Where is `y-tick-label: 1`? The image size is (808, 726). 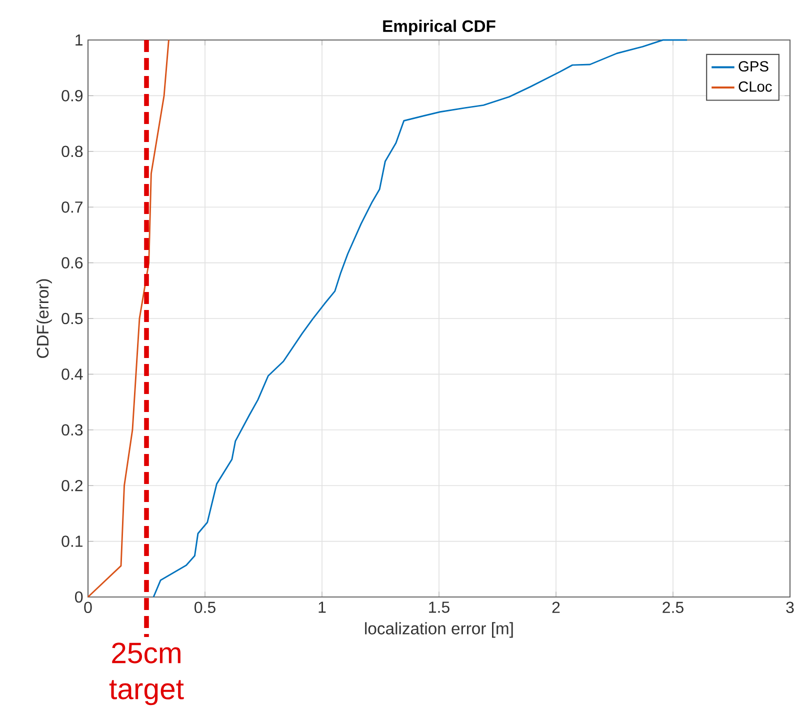 y-tick-label: 1 is located at coordinates (79, 40).